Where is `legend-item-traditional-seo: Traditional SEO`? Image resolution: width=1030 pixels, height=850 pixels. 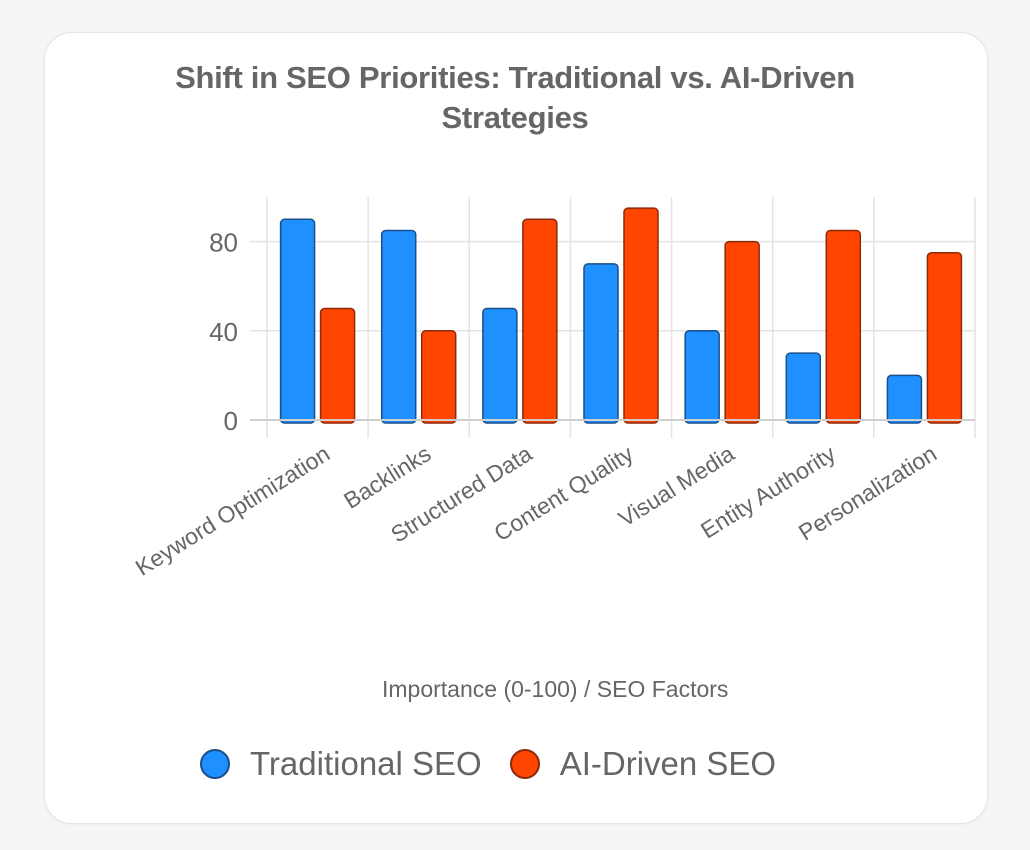
legend-item-traditional-seo: Traditional SEO is located at coordinates (341, 764).